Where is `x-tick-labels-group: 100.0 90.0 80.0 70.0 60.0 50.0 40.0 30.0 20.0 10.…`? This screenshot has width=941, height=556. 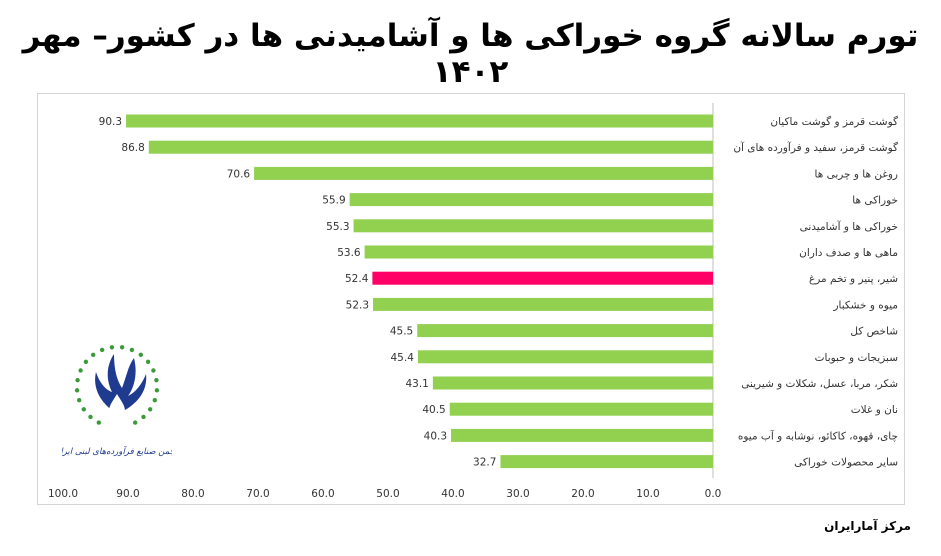
x-tick-labels-group: 100.0 90.0 80.0 70.0 60.0 50.0 40.0 30.0 20.0 10.… is located at coordinates (384, 494).